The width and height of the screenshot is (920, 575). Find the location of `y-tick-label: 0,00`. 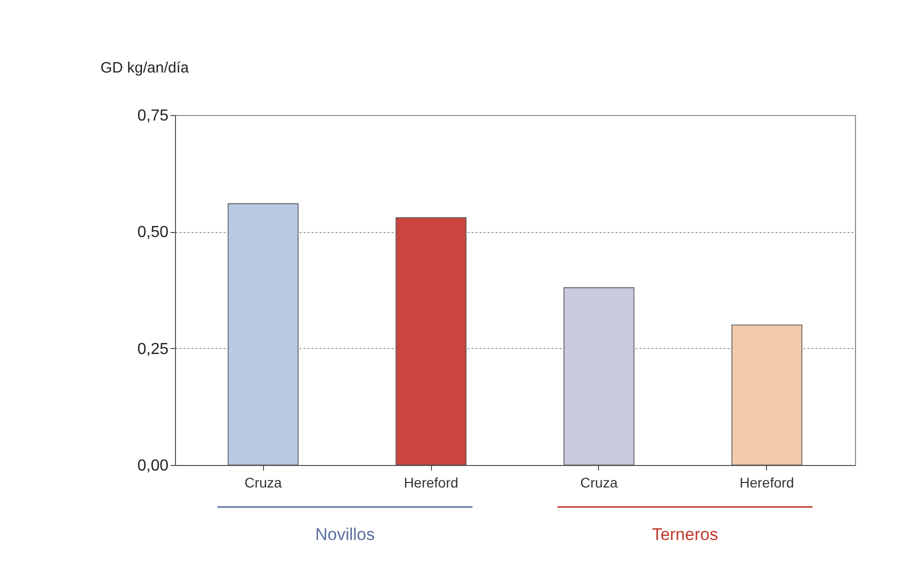

y-tick-label: 0,00 is located at coordinates (153, 466).